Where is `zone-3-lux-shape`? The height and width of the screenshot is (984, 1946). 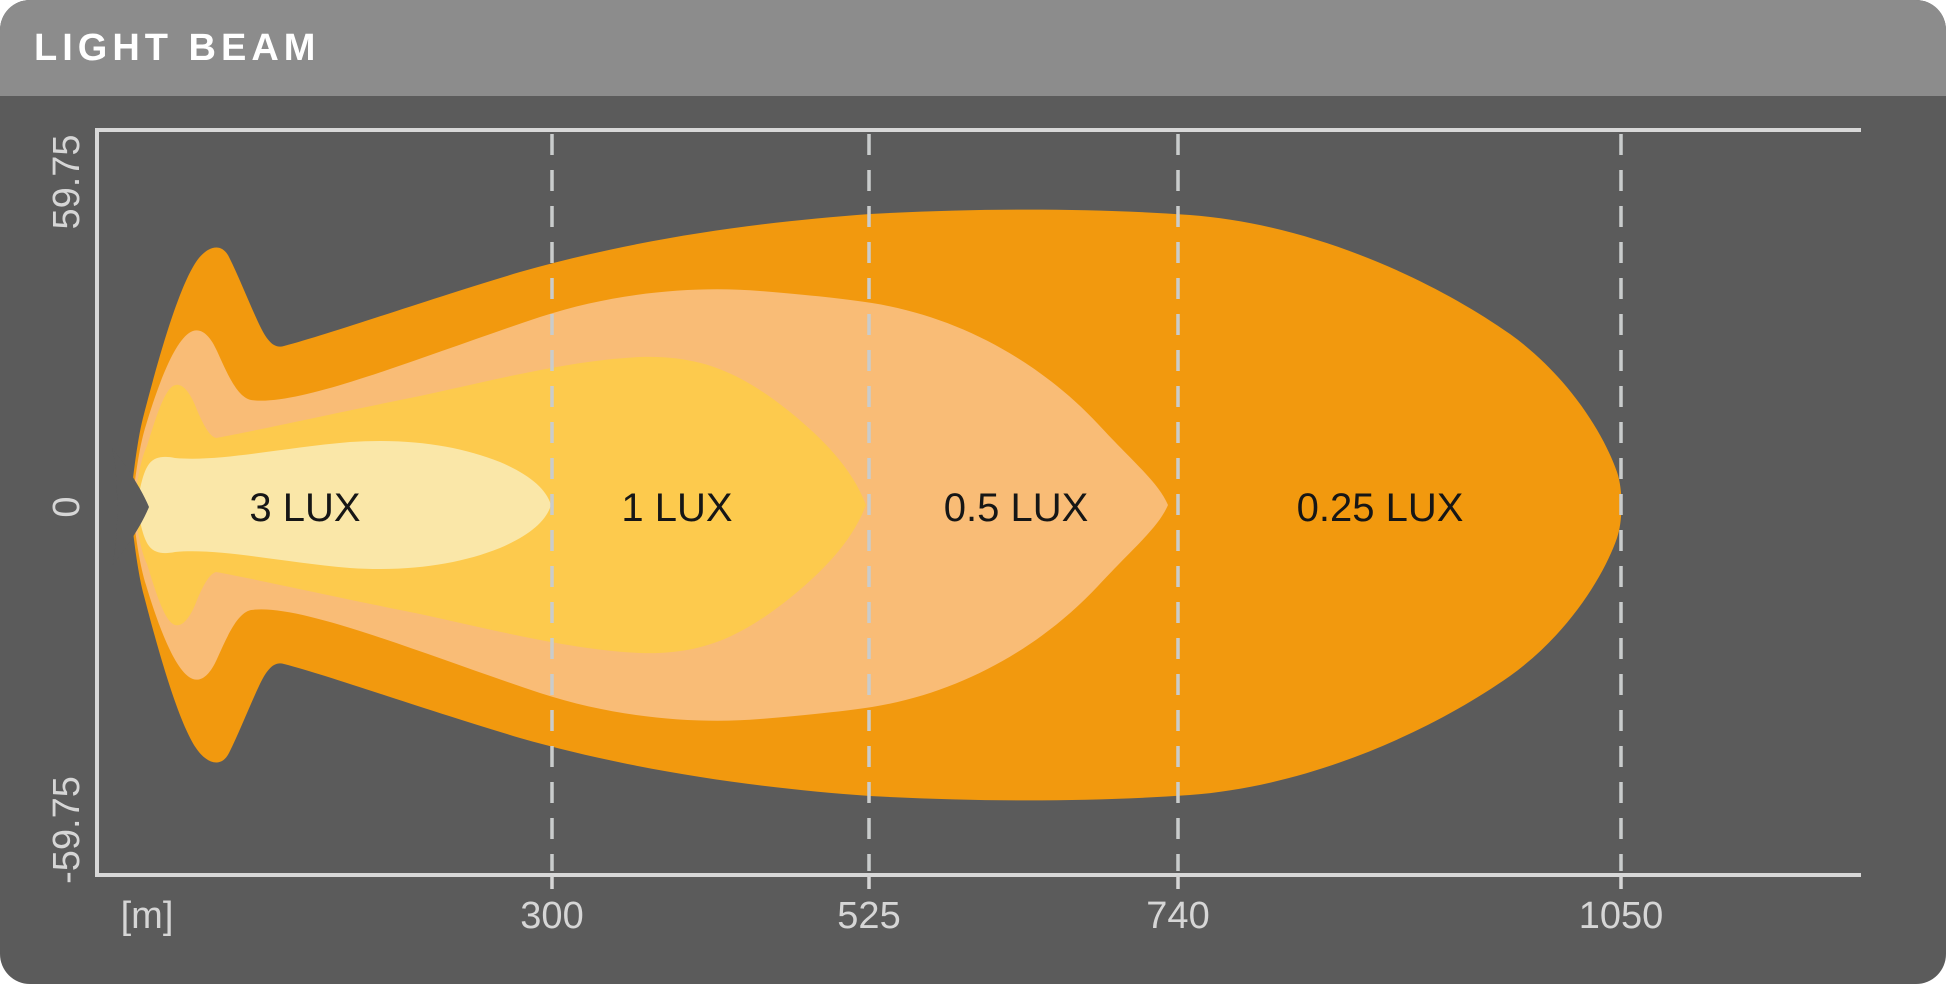 zone-3-lux-shape is located at coordinates (344, 505).